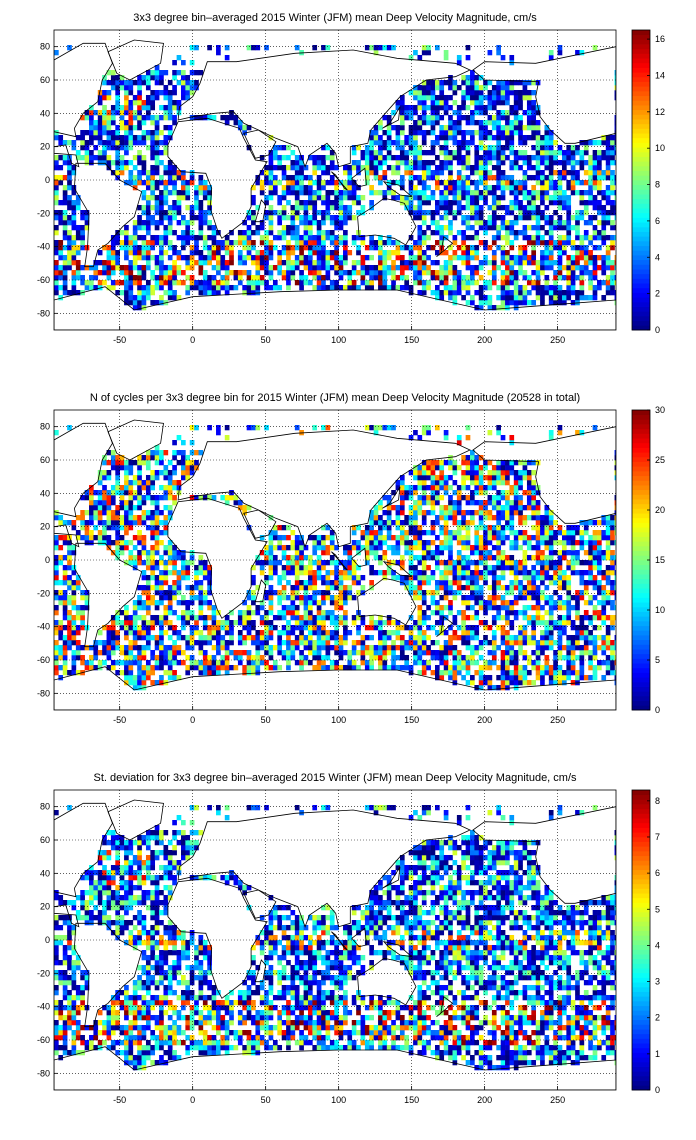 This screenshot has width=696, height=1140. Describe the element at coordinates (657, 330) in the screenshot. I see `colorbar-tick-label: 0` at that location.